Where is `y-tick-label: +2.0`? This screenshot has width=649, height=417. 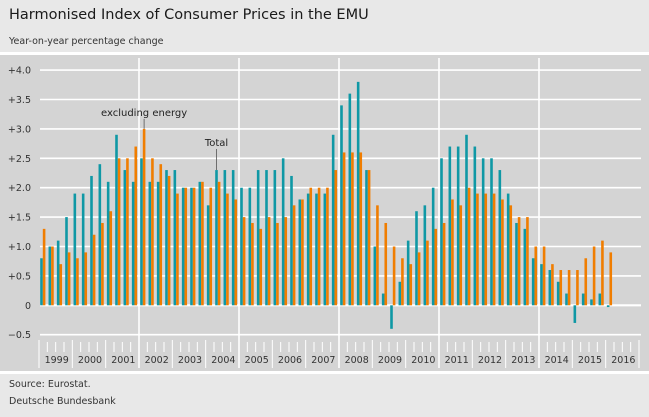 y-tick-label: +2.0 is located at coordinates (19, 188).